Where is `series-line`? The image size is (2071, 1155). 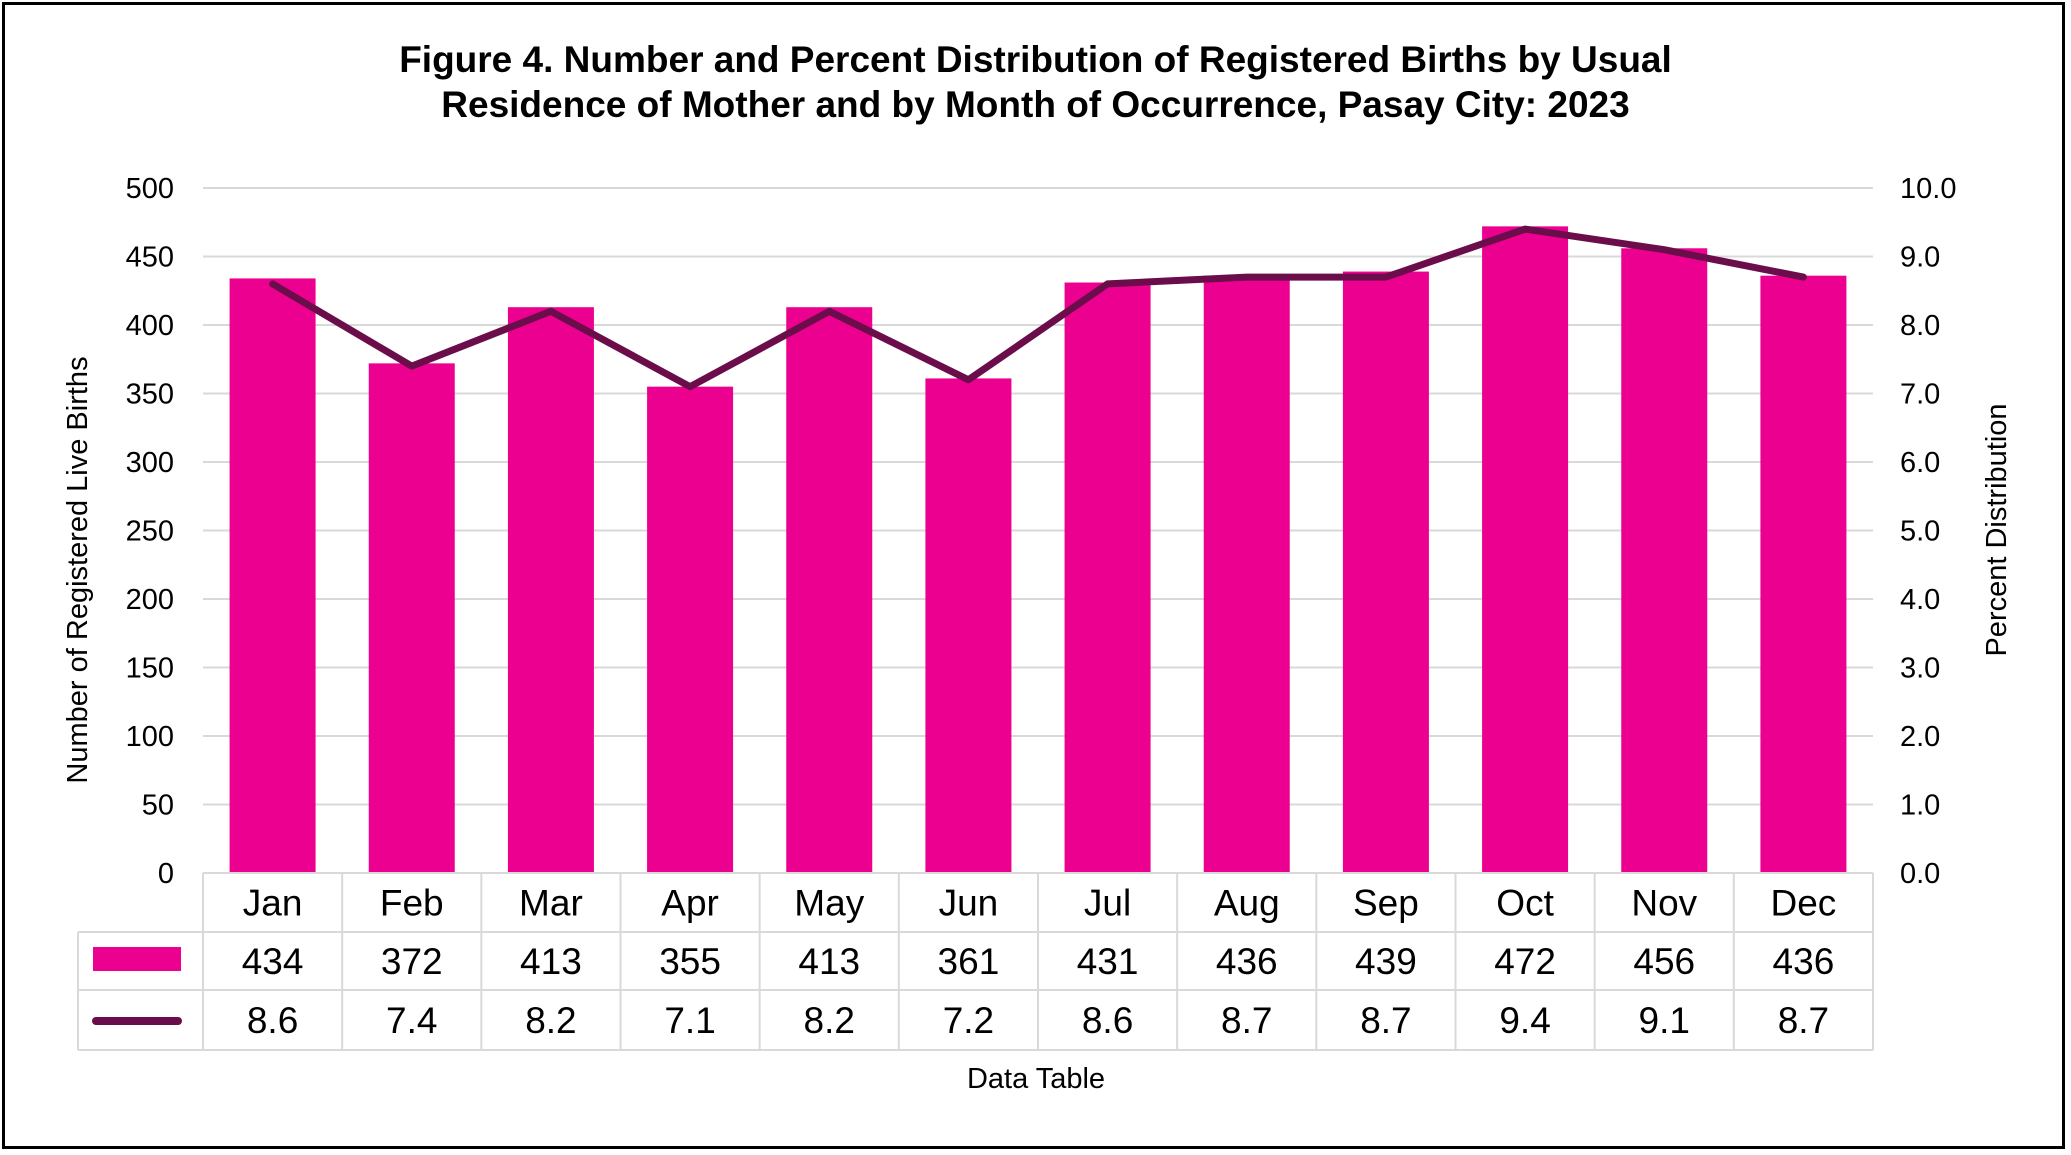
series-line is located at coordinates (1038, 308).